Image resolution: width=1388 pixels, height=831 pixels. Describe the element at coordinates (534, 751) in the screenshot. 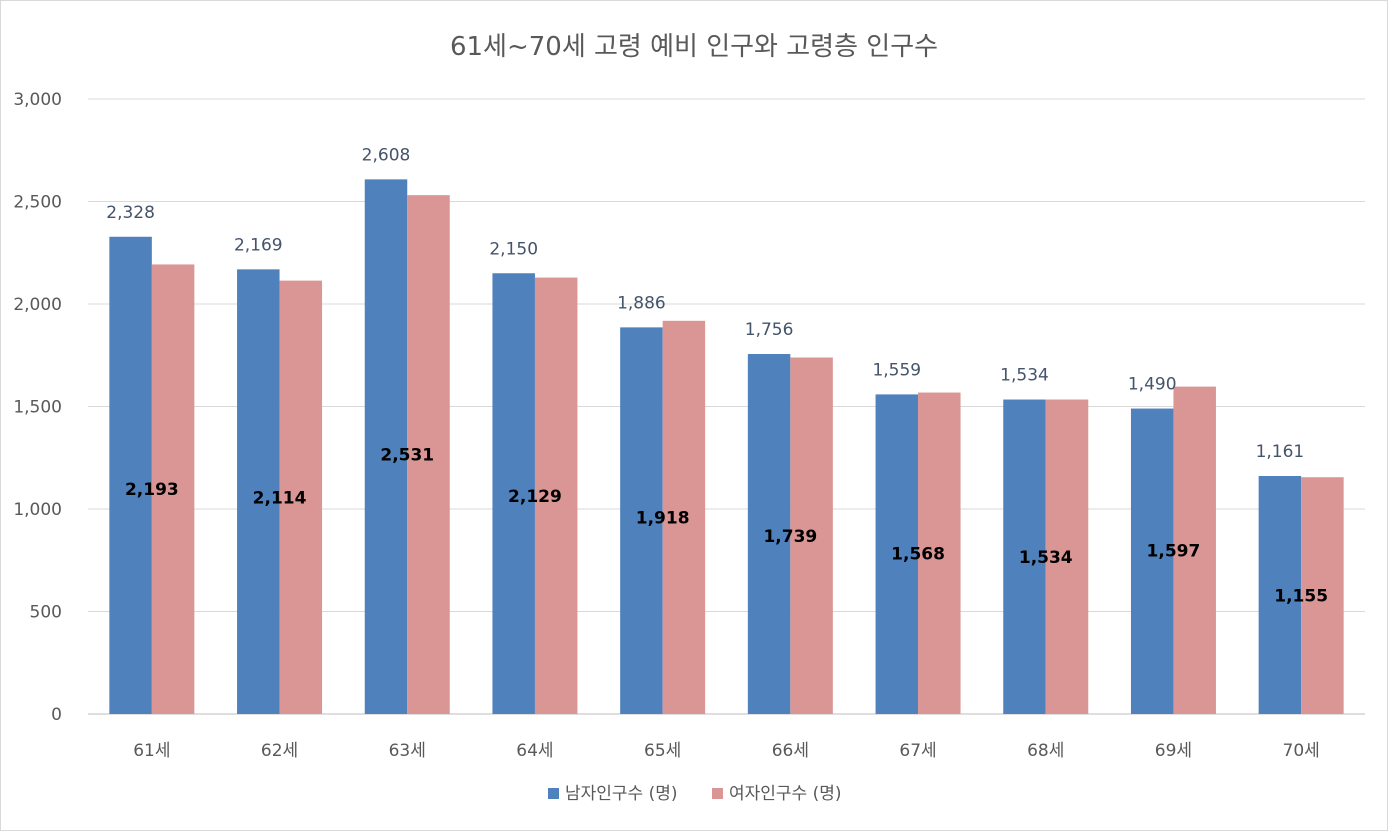

I see `x-category-label: 64세` at that location.